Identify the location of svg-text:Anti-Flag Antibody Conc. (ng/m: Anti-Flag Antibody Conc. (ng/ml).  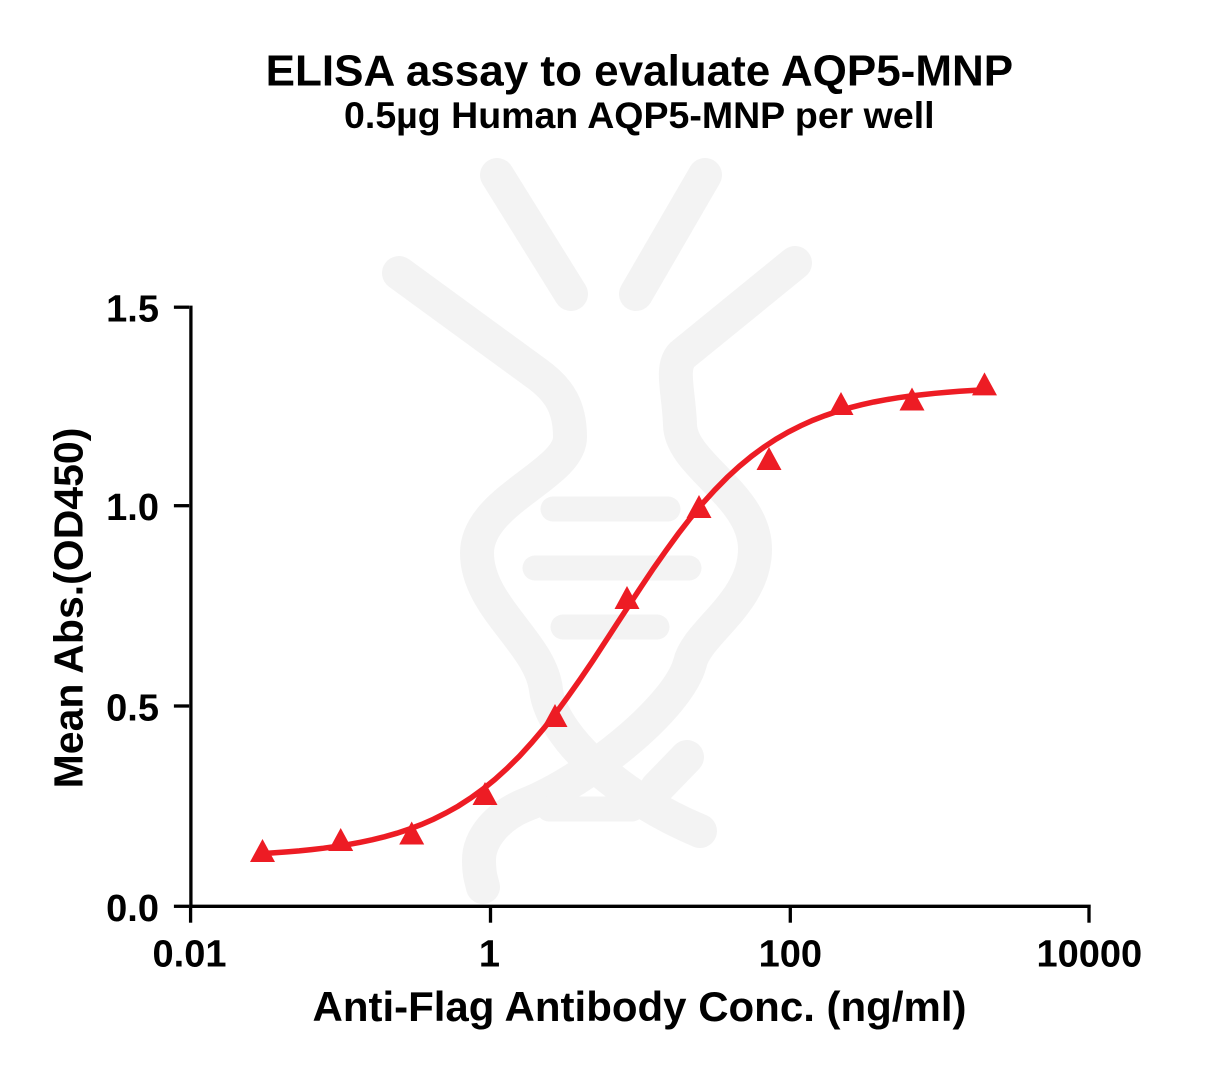
(639, 1006).